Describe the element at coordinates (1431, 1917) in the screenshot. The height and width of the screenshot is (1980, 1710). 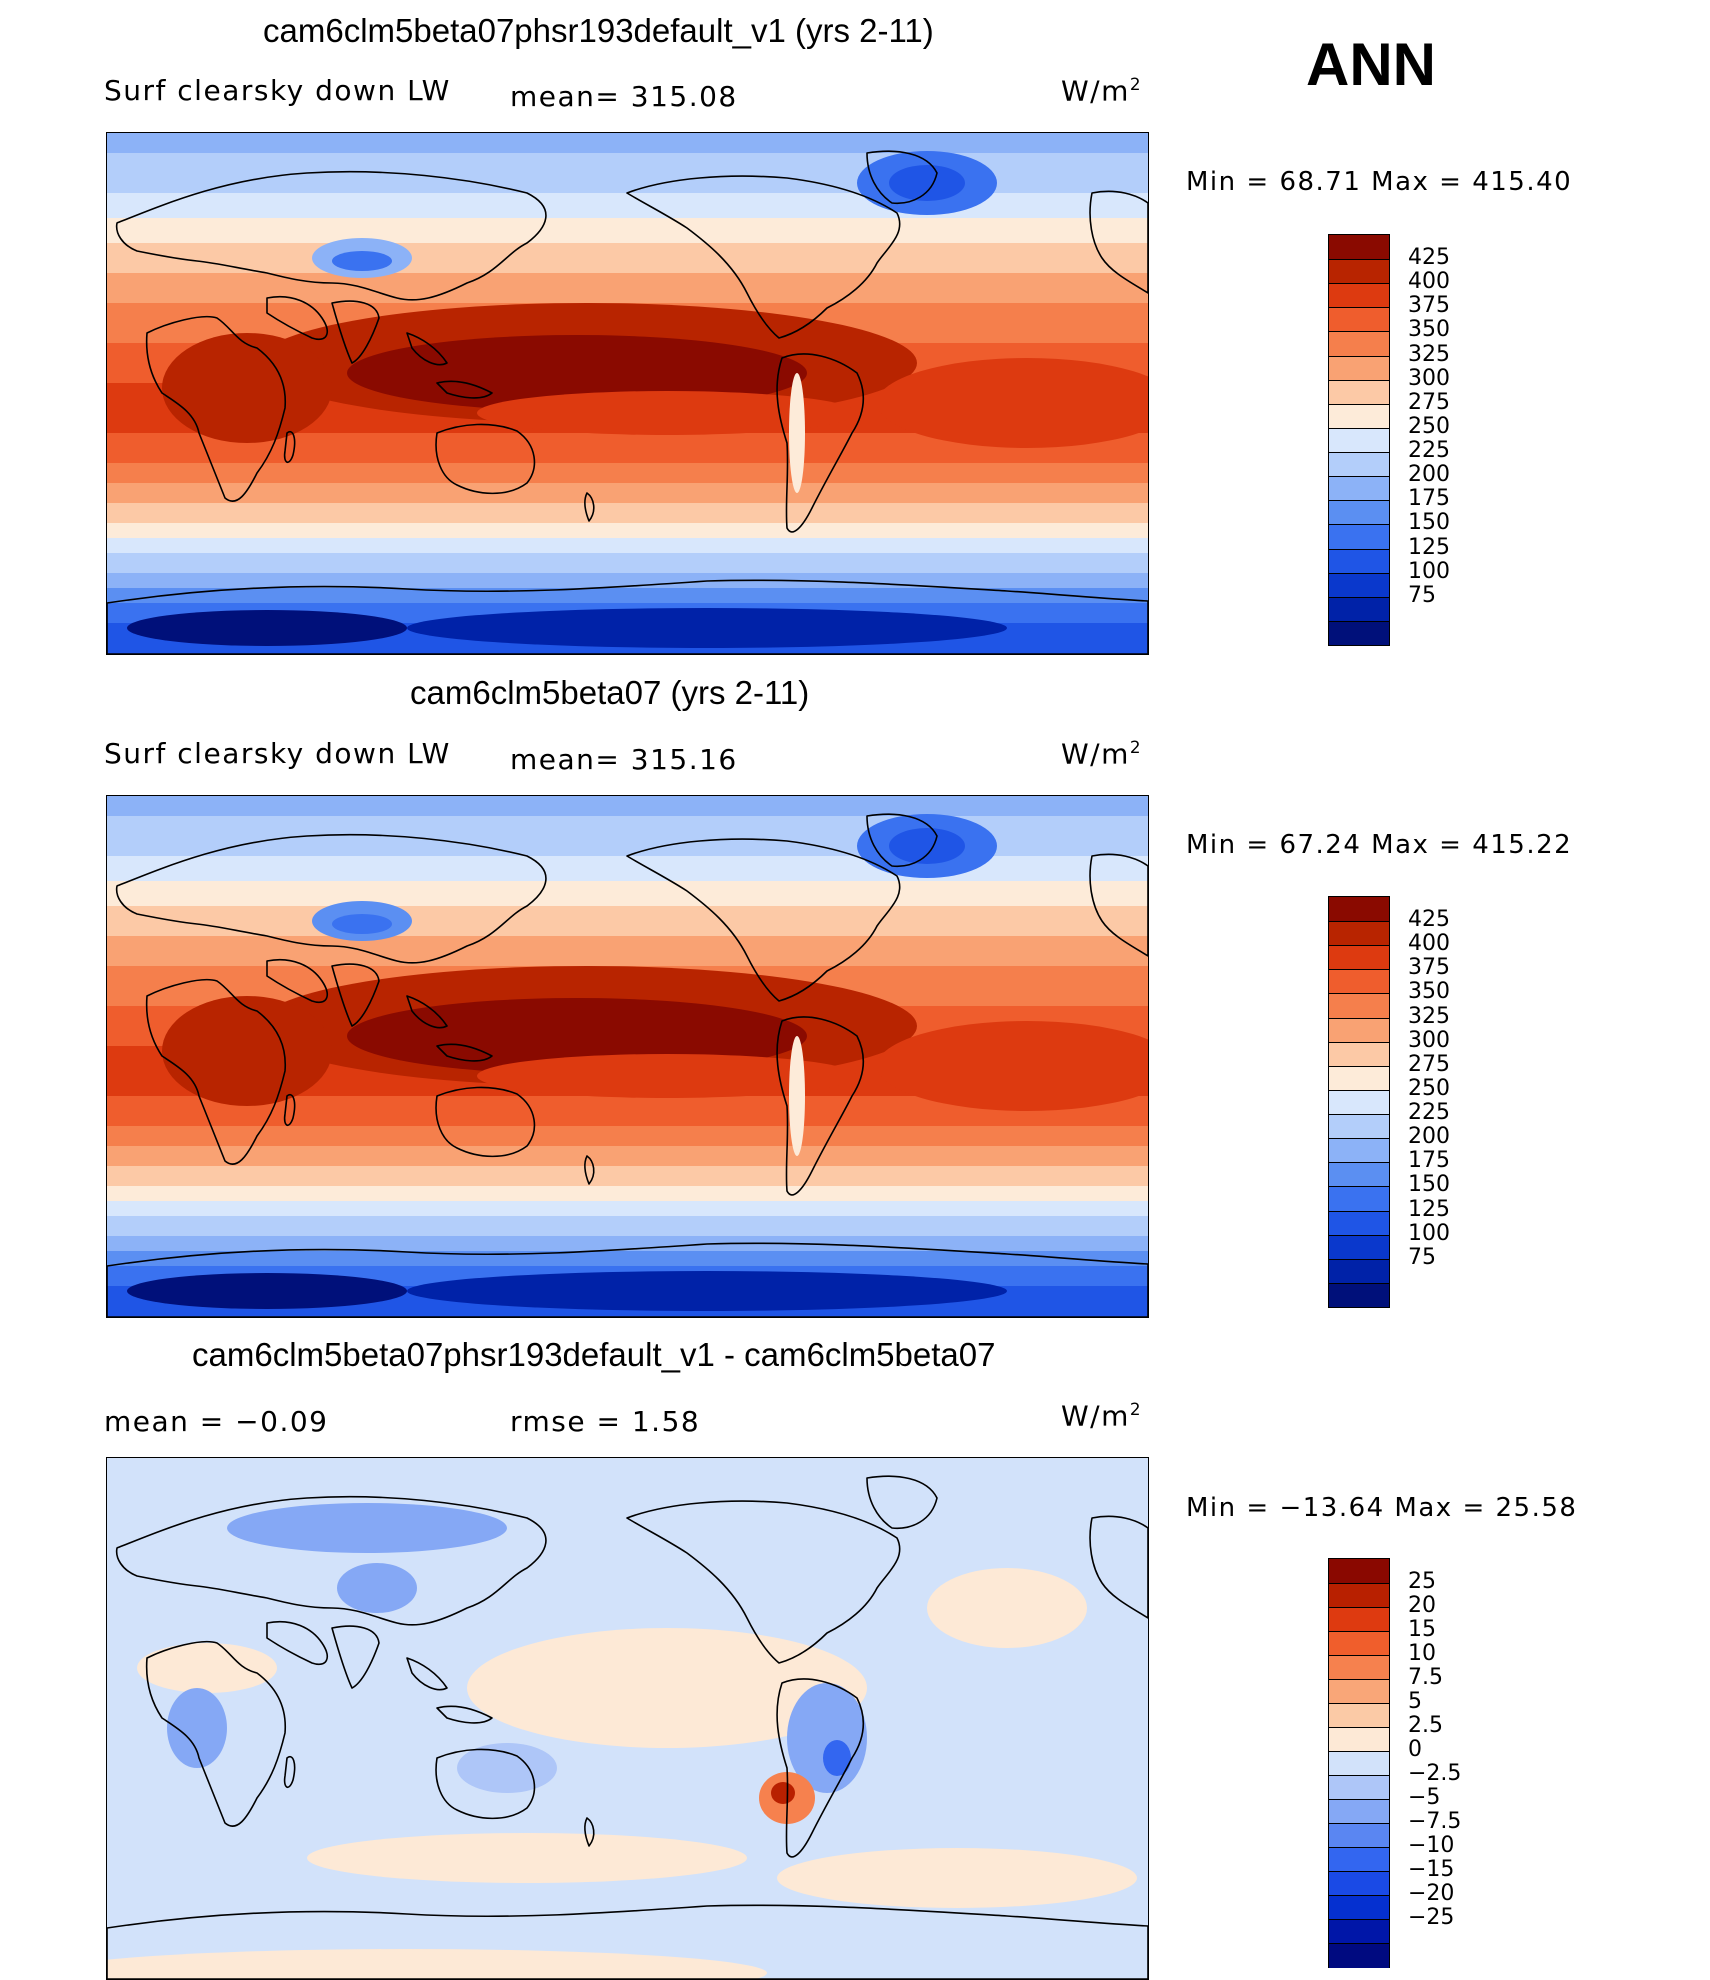
I see `colorbar-tick-label: −25` at that location.